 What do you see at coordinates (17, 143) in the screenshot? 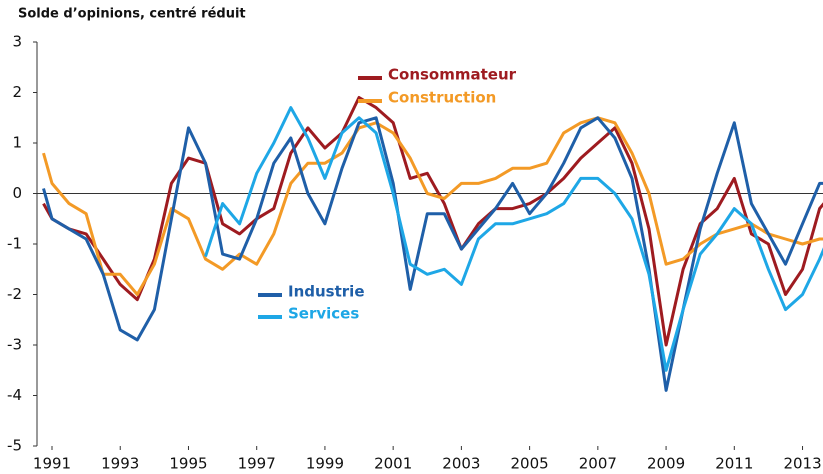
I see `y-tick-label: 1` at bounding box center [17, 143].